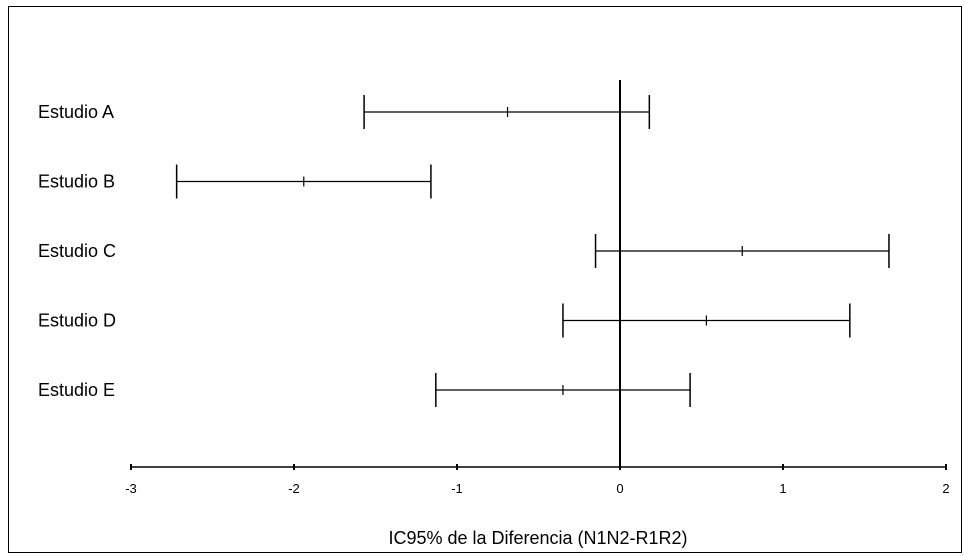 The image size is (965, 556). I want to click on study-label: Estudio C, so click(77, 251).